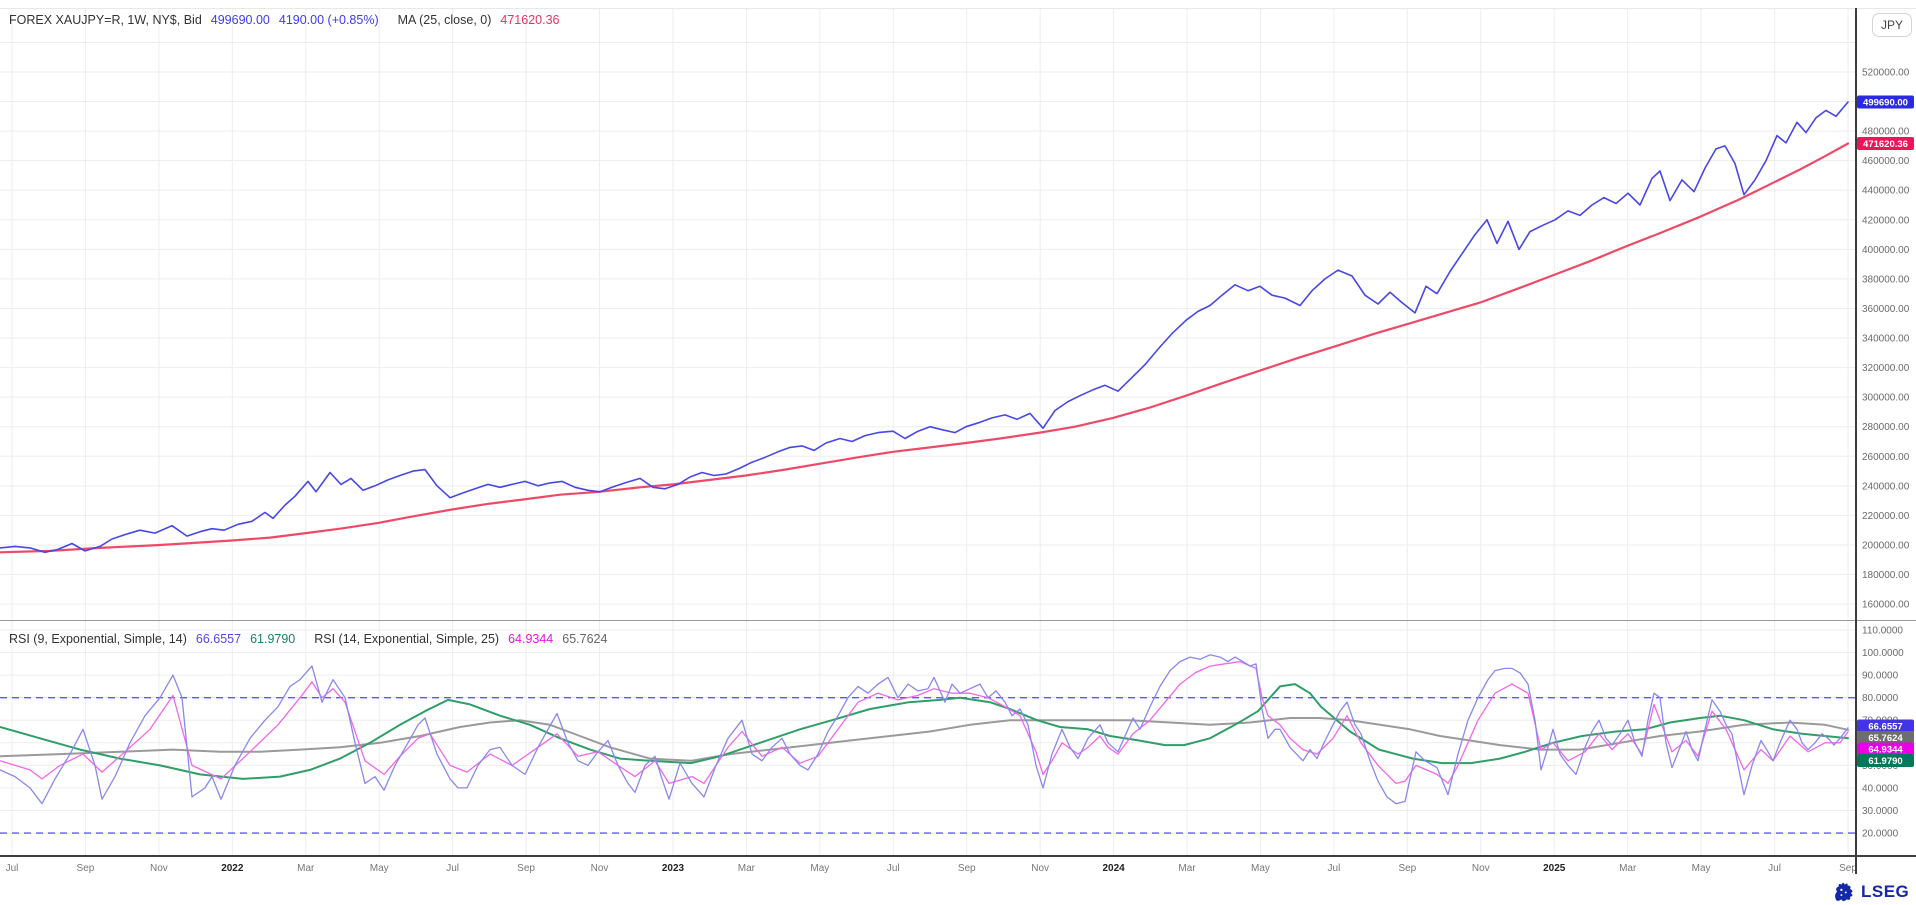  I want to click on rsi-value-badge-label: 65.7624, so click(1885, 738).